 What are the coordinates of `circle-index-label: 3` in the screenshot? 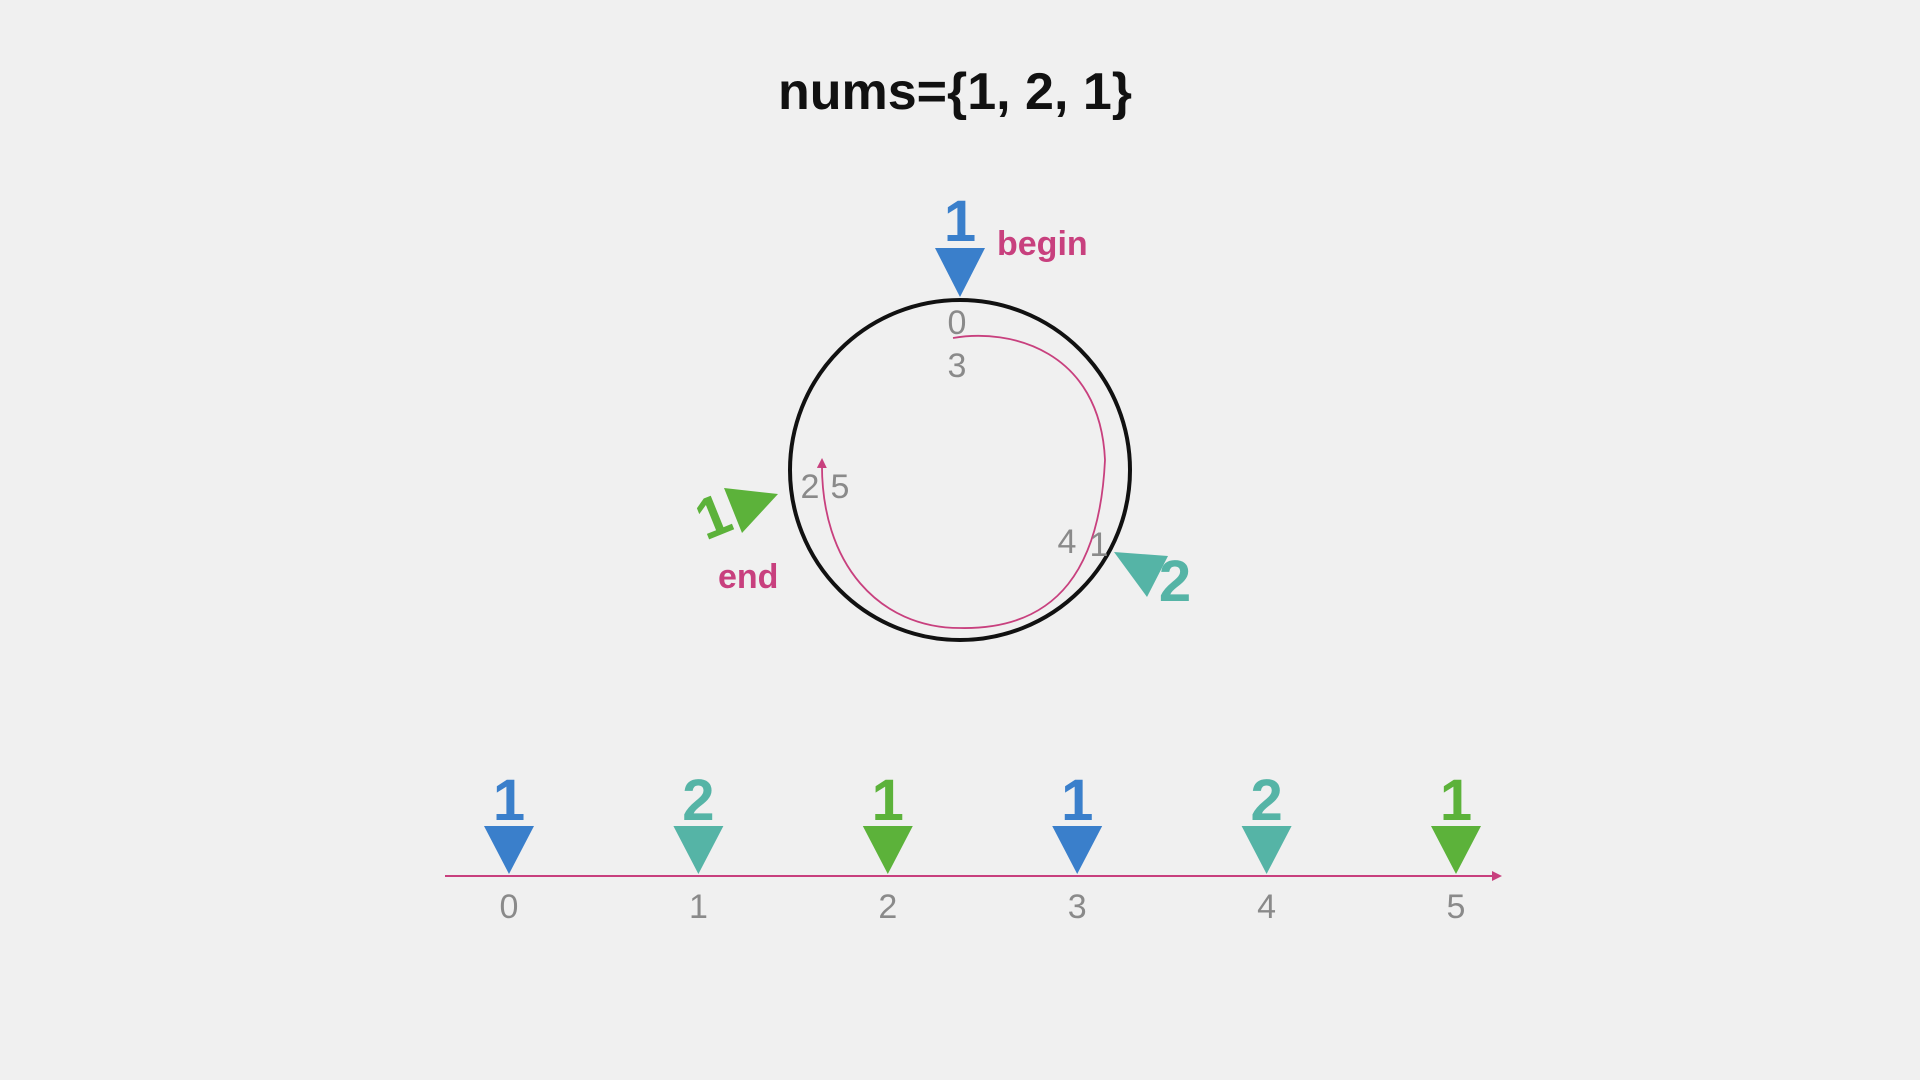 It's located at (957, 366).